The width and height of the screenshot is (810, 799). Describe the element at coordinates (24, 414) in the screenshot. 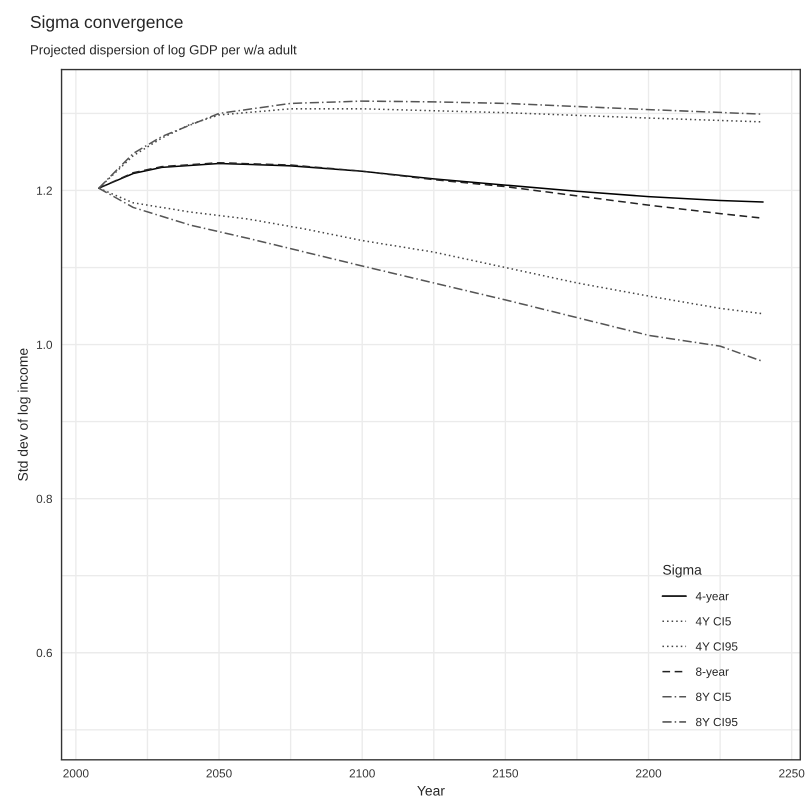

I see `y-axis-title: Std dev of log income` at that location.